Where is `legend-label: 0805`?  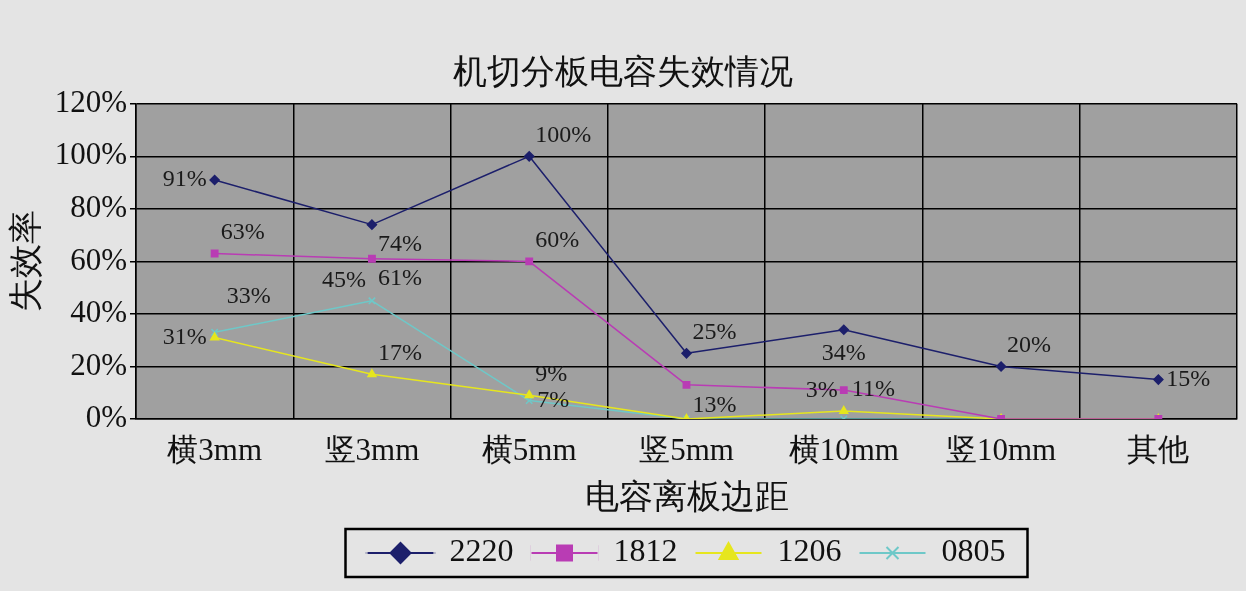 legend-label: 0805 is located at coordinates (973, 550).